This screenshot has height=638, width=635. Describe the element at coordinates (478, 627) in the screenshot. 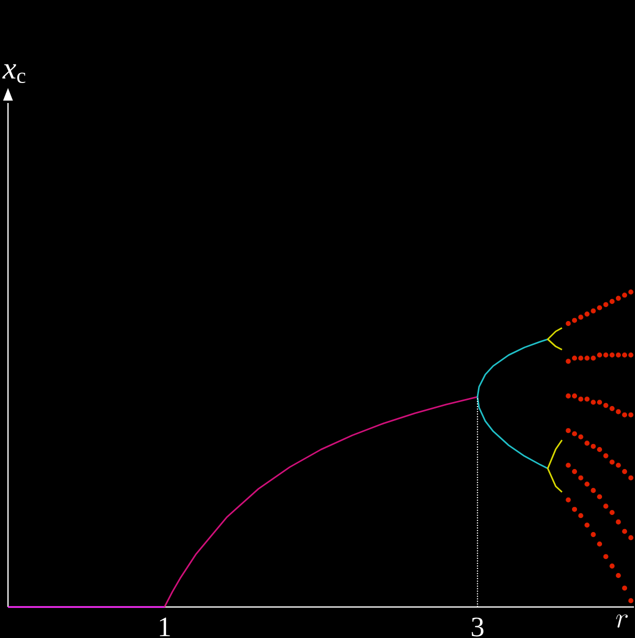

I see `x-tick-label: 3` at that location.